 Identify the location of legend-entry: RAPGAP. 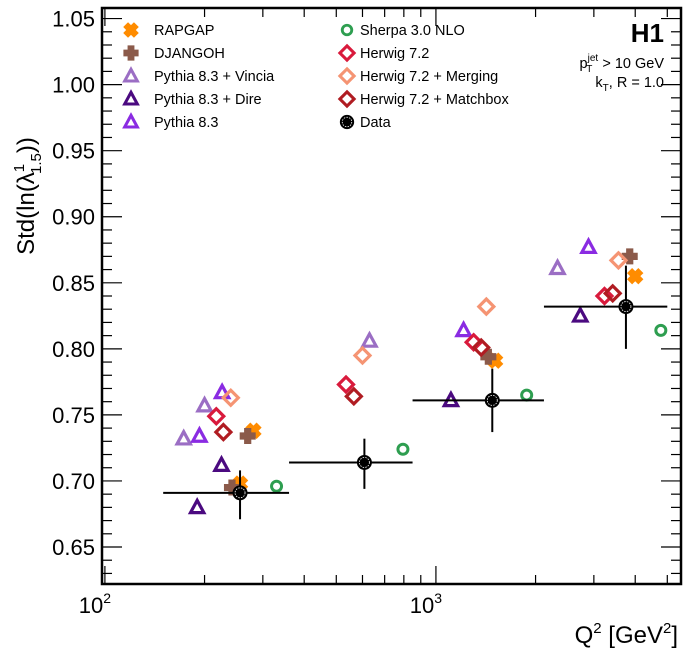
(168, 30).